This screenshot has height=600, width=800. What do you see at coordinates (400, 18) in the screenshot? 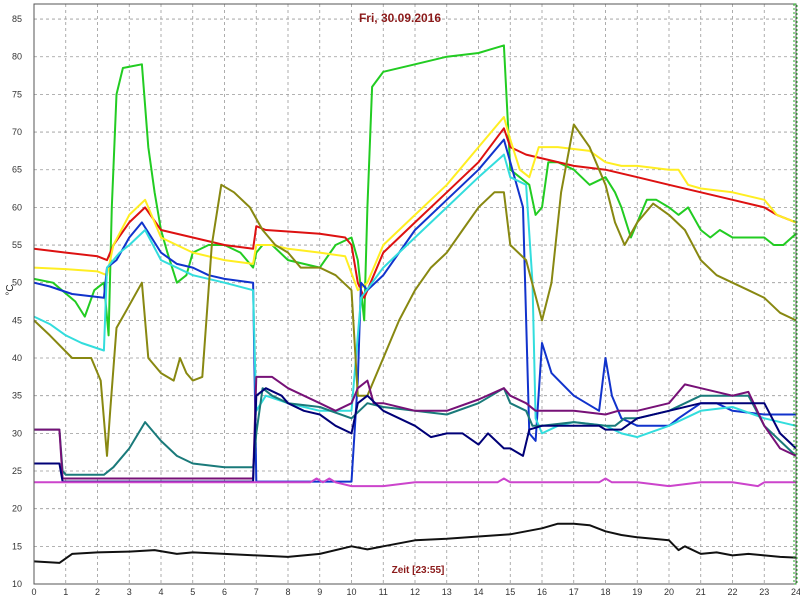
I see `chart-title: Fri, 30.09.2016` at bounding box center [400, 18].